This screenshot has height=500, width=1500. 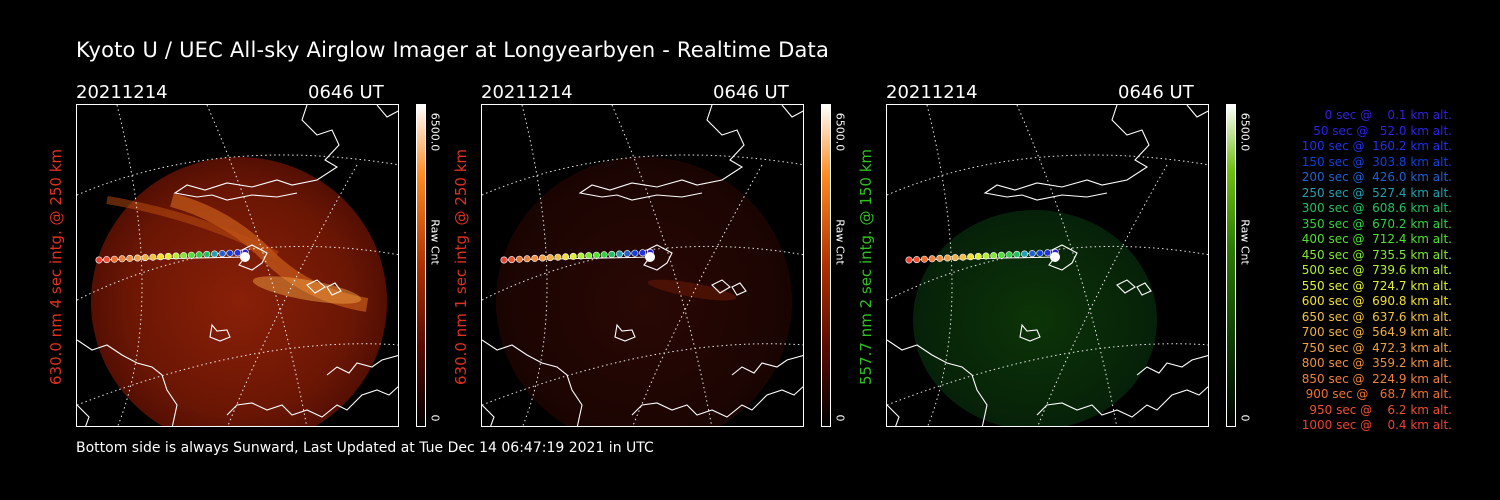 What do you see at coordinates (1374, 316) in the screenshot?
I see `legend-entry: 650 sec @ 637.6 km alt.` at bounding box center [1374, 316].